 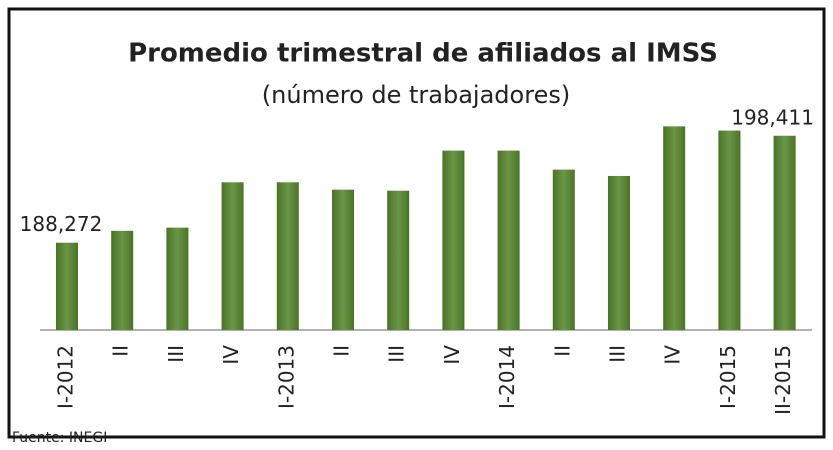 I want to click on value-label: 198,411, so click(x=772, y=117).